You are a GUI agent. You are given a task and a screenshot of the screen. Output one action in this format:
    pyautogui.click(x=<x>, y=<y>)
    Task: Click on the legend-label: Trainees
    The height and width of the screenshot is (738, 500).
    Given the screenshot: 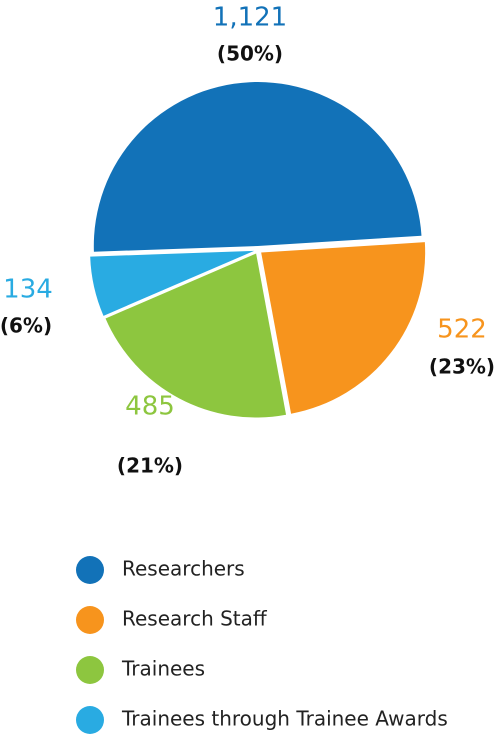 What is the action you would take?
    pyautogui.click(x=163, y=669)
    